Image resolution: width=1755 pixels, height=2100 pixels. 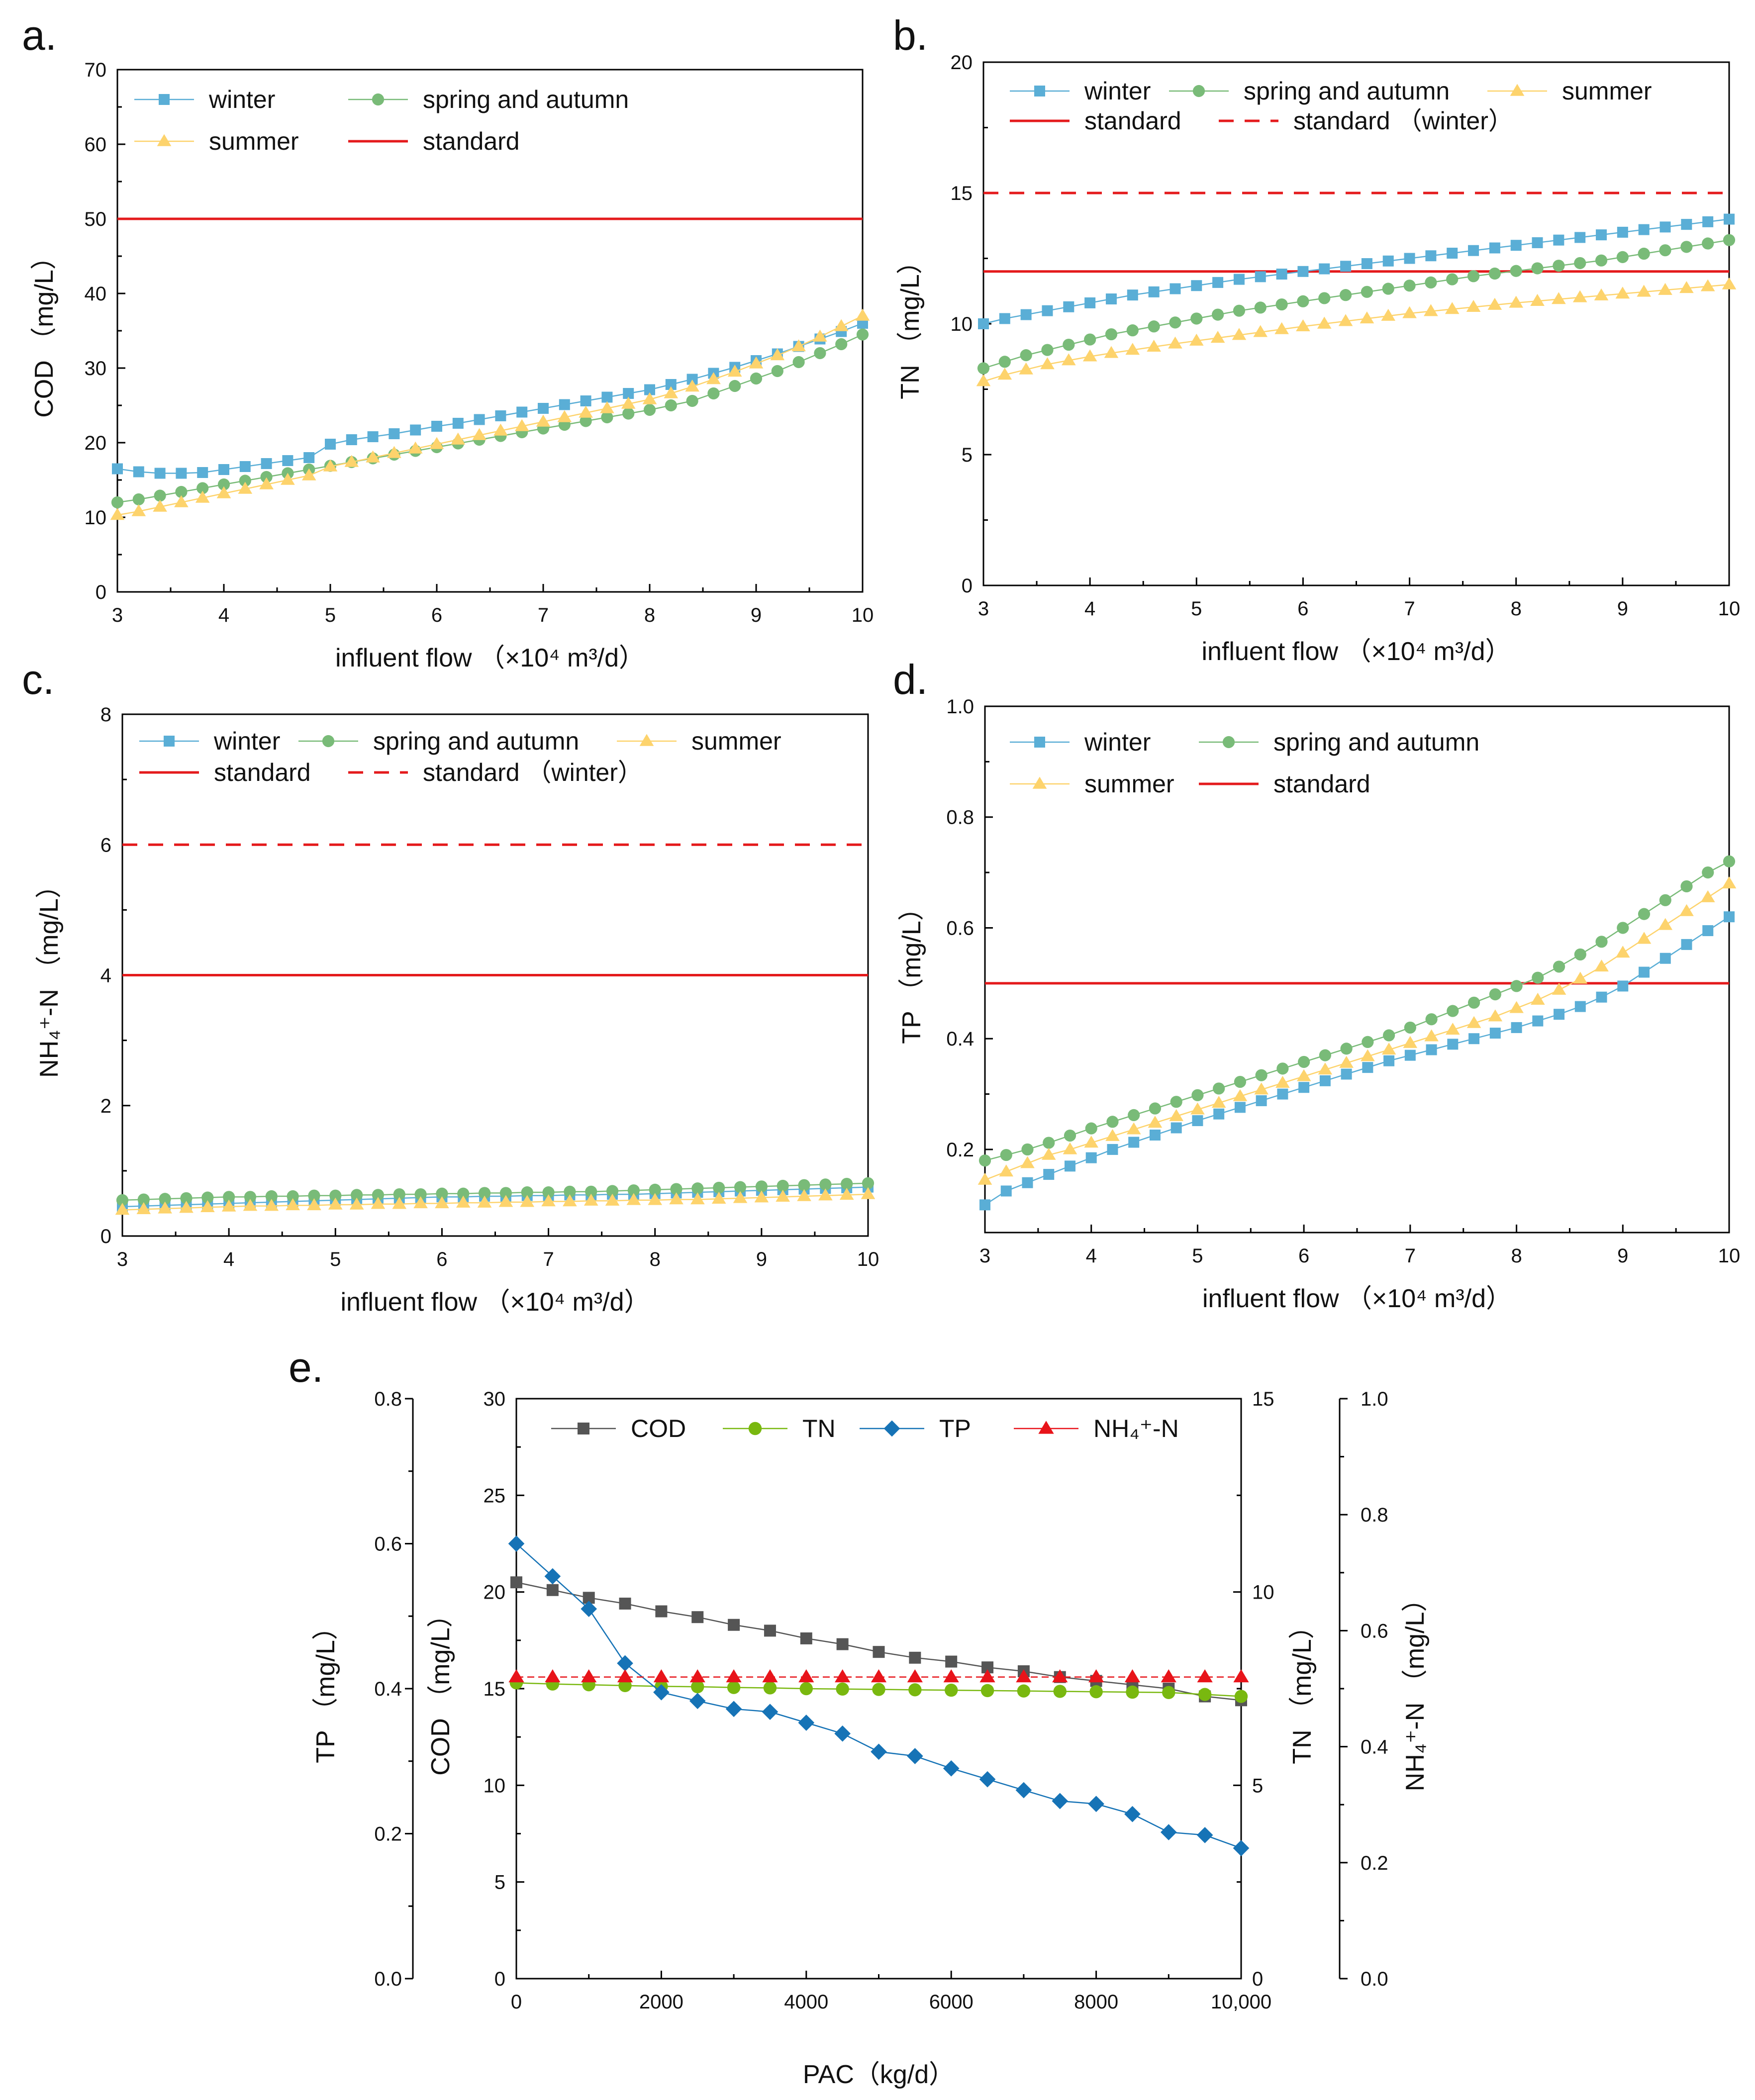 I want to click on legend-entry-standard-winter: standard （winter）, so click(x=495, y=772).